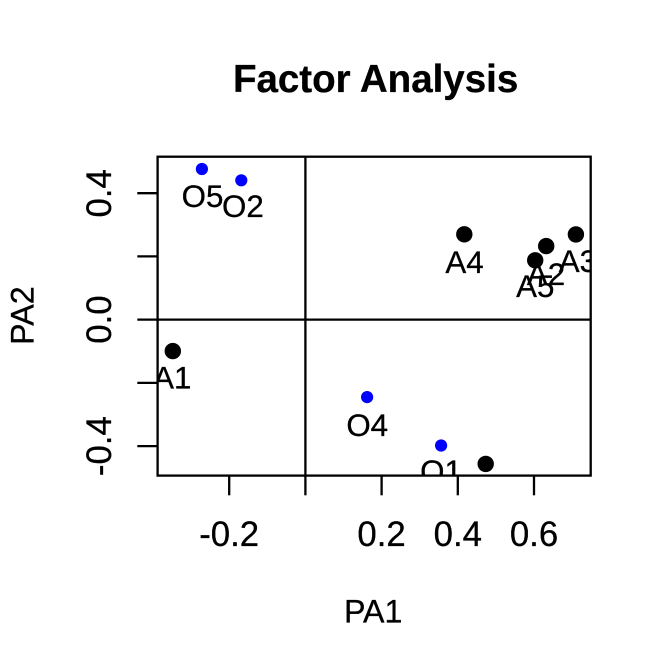  Describe the element at coordinates (99, 446) in the screenshot. I see `svg-text: -0.4` at that location.